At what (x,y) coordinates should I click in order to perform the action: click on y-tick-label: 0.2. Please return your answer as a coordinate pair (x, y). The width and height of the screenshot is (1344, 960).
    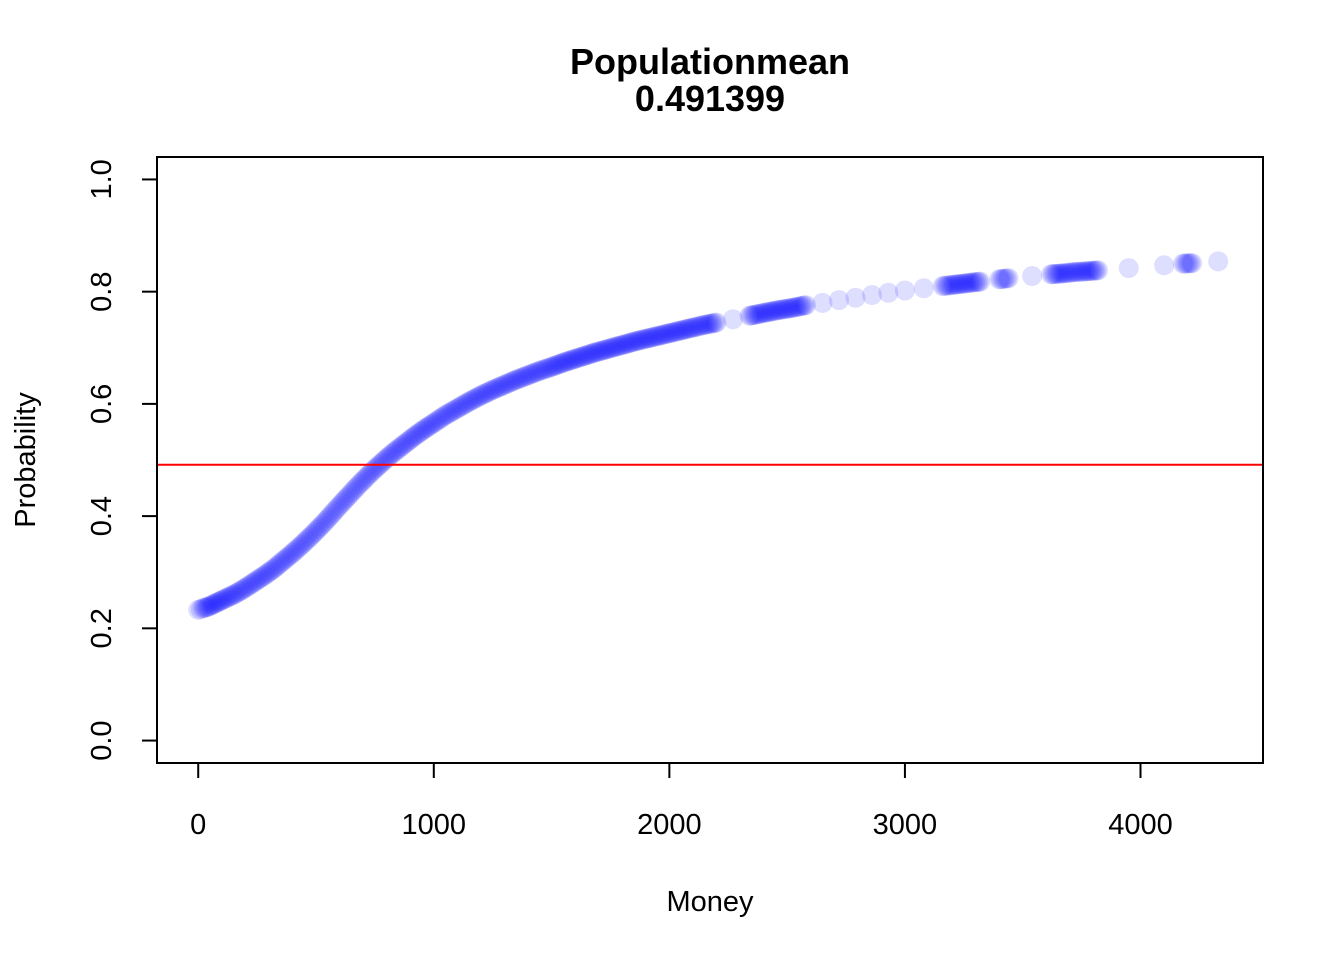
    Looking at the image, I should click on (102, 628).